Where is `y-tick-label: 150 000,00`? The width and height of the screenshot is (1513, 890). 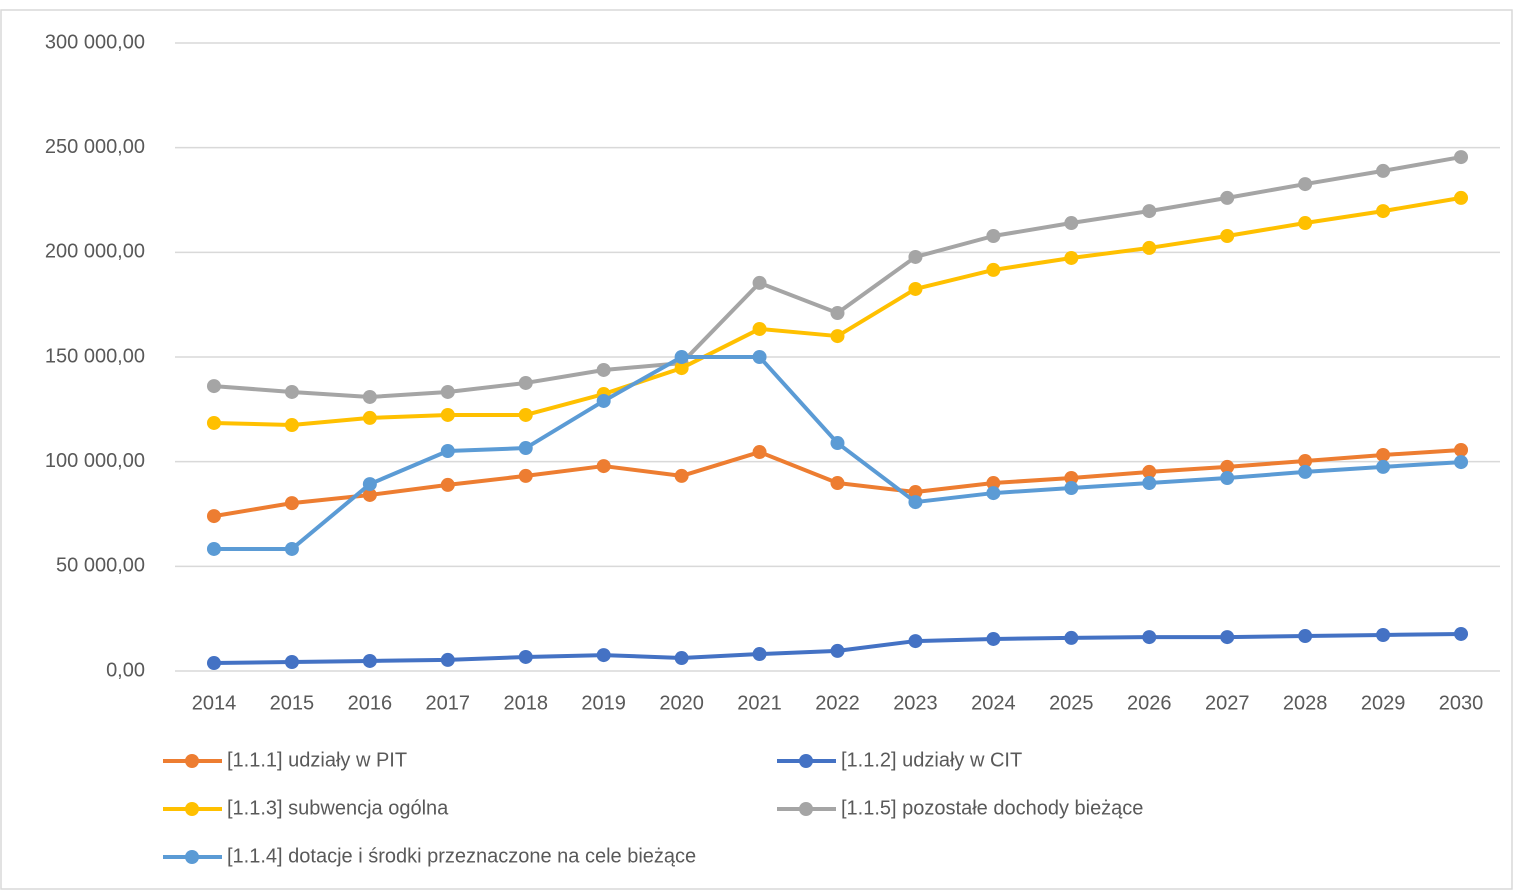 y-tick-label: 150 000,00 is located at coordinates (95, 356).